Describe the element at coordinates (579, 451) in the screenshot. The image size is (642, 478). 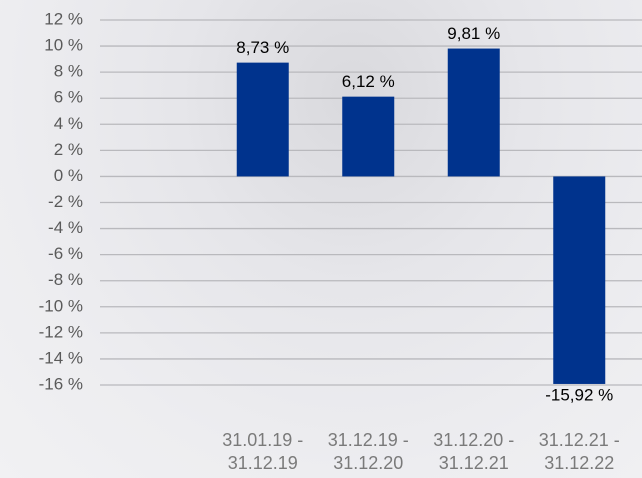
I see `x-tick-label: 31.12.21 - 31.12.22` at that location.